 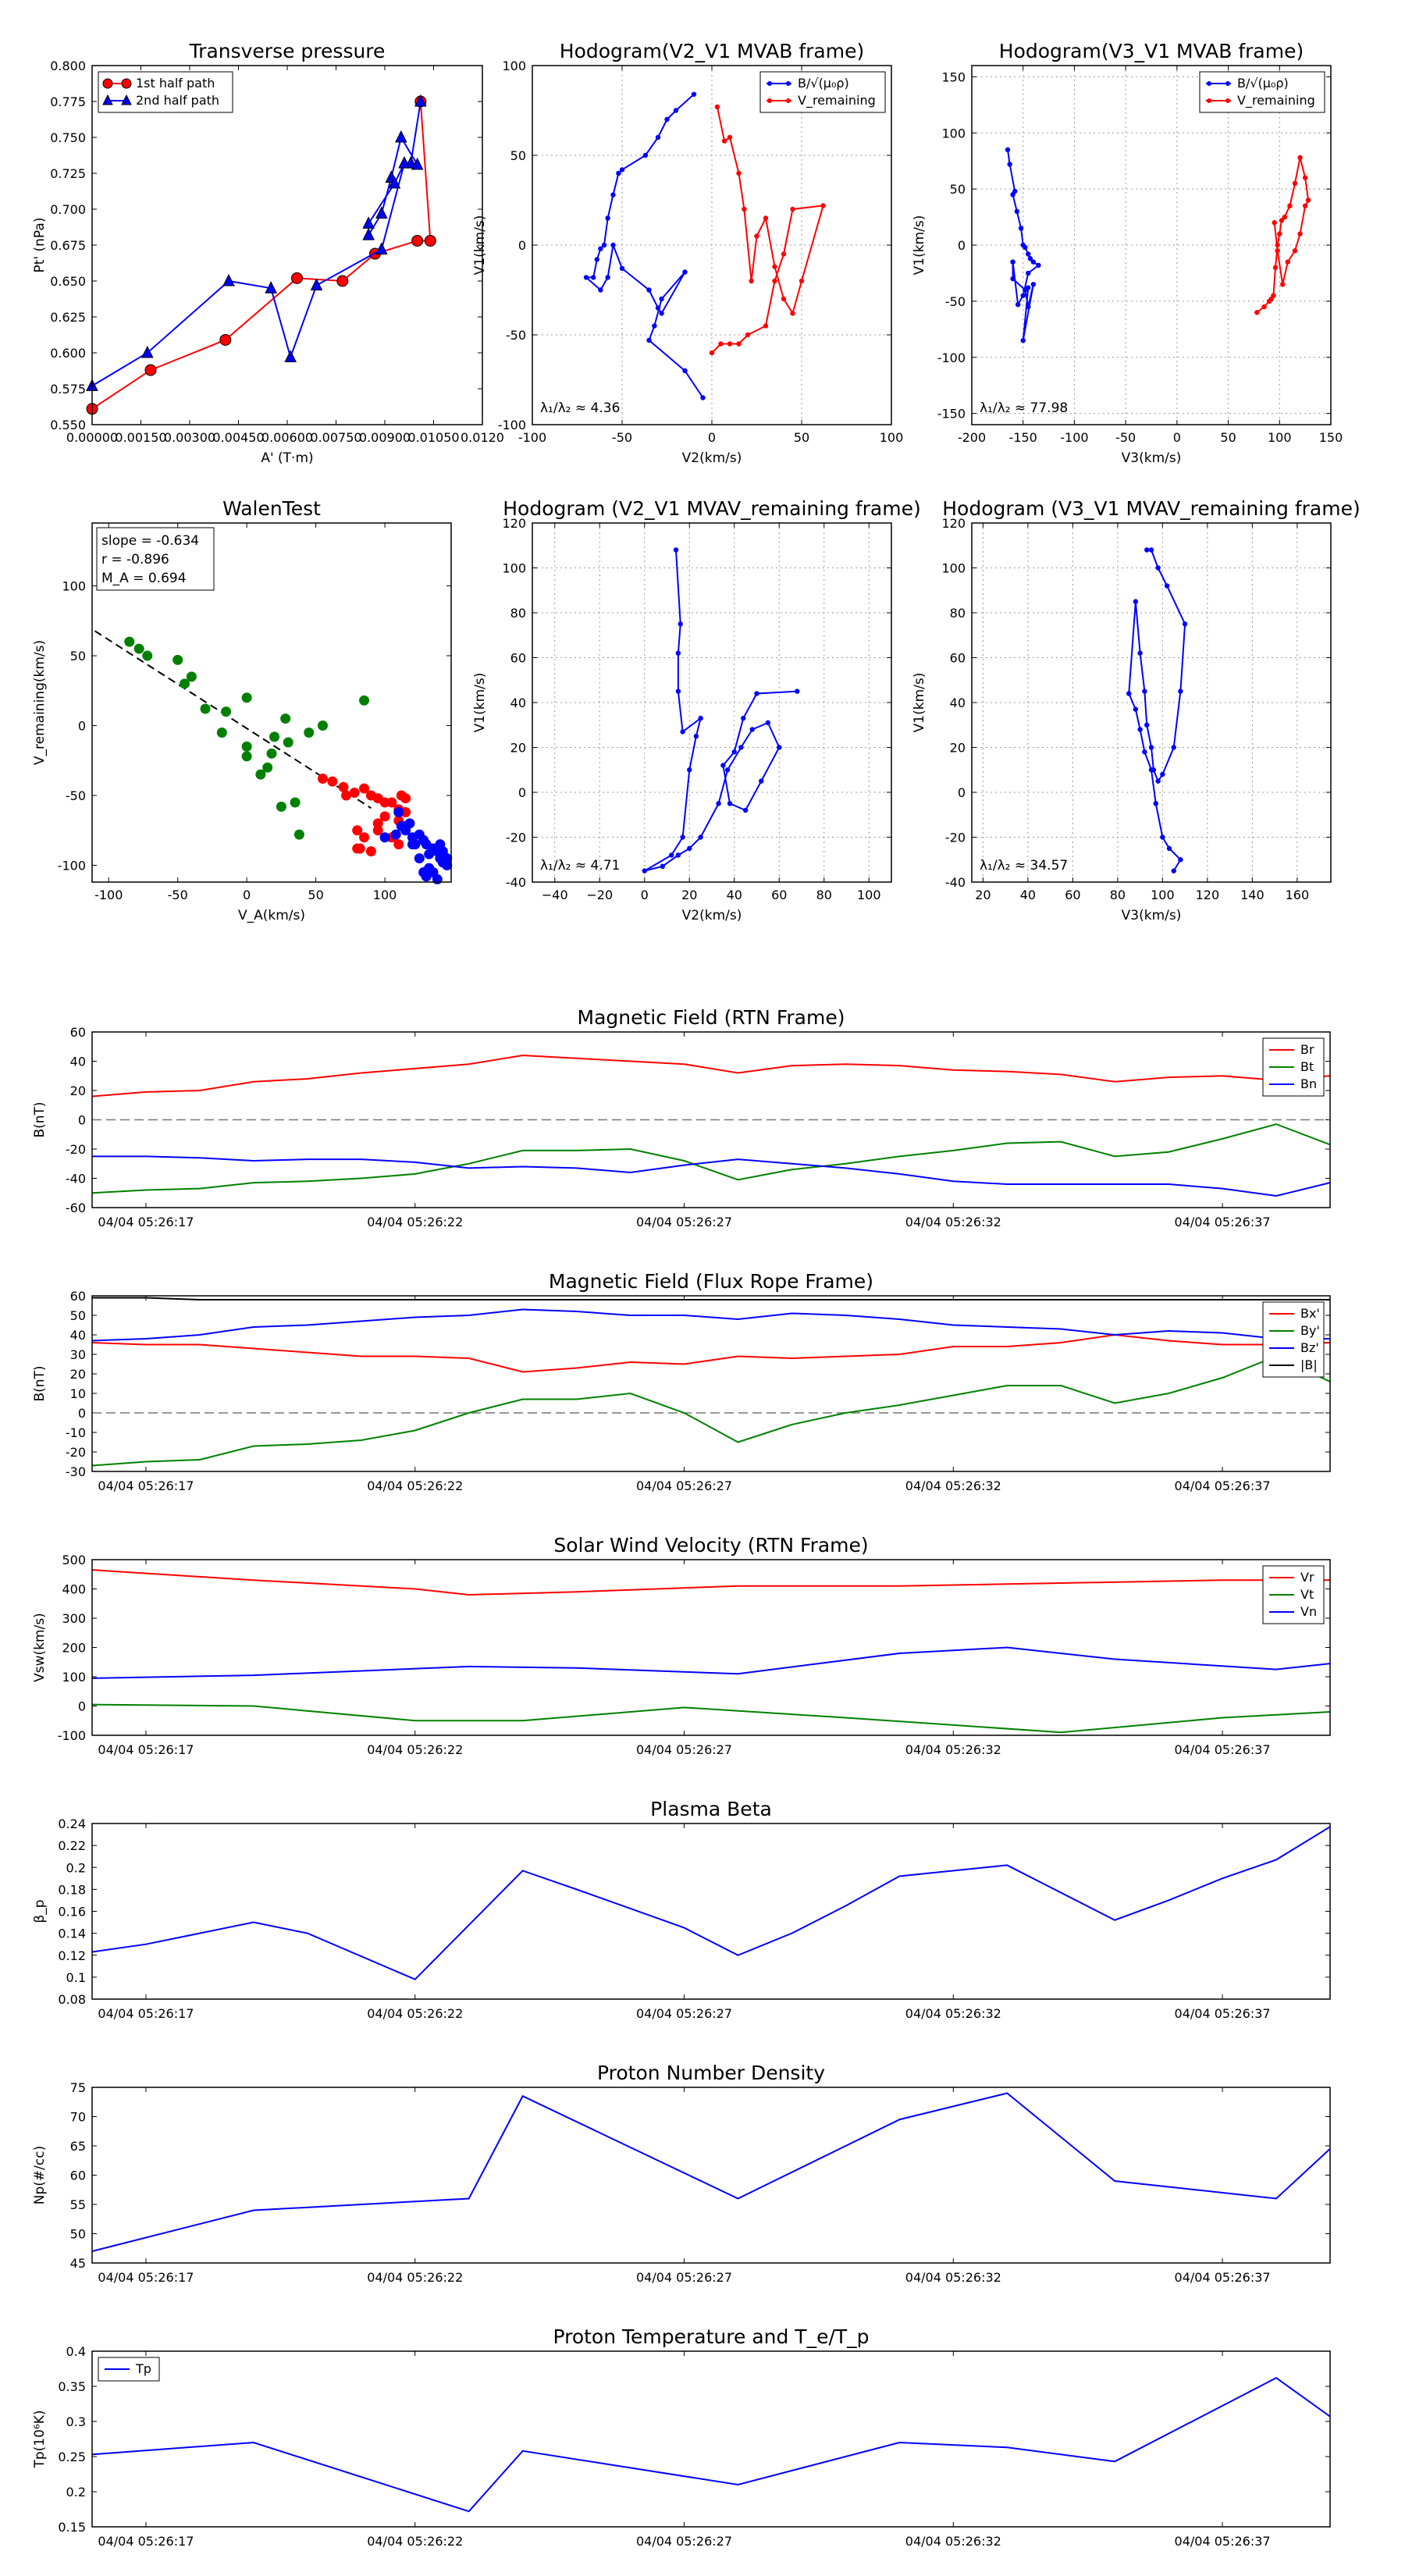 What do you see at coordinates (68, 245) in the screenshot?
I see `y-tick-label: 0.675` at bounding box center [68, 245].